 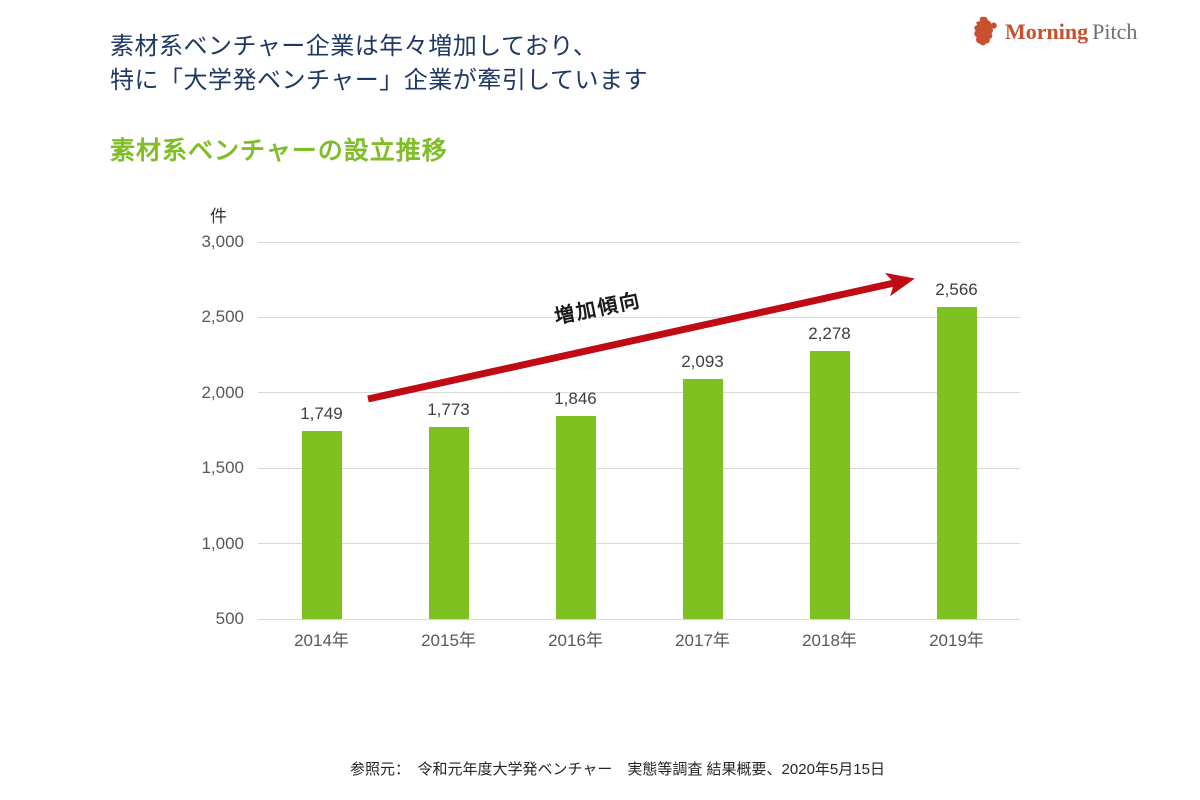 I want to click on bar-2014年, so click(x=321, y=524).